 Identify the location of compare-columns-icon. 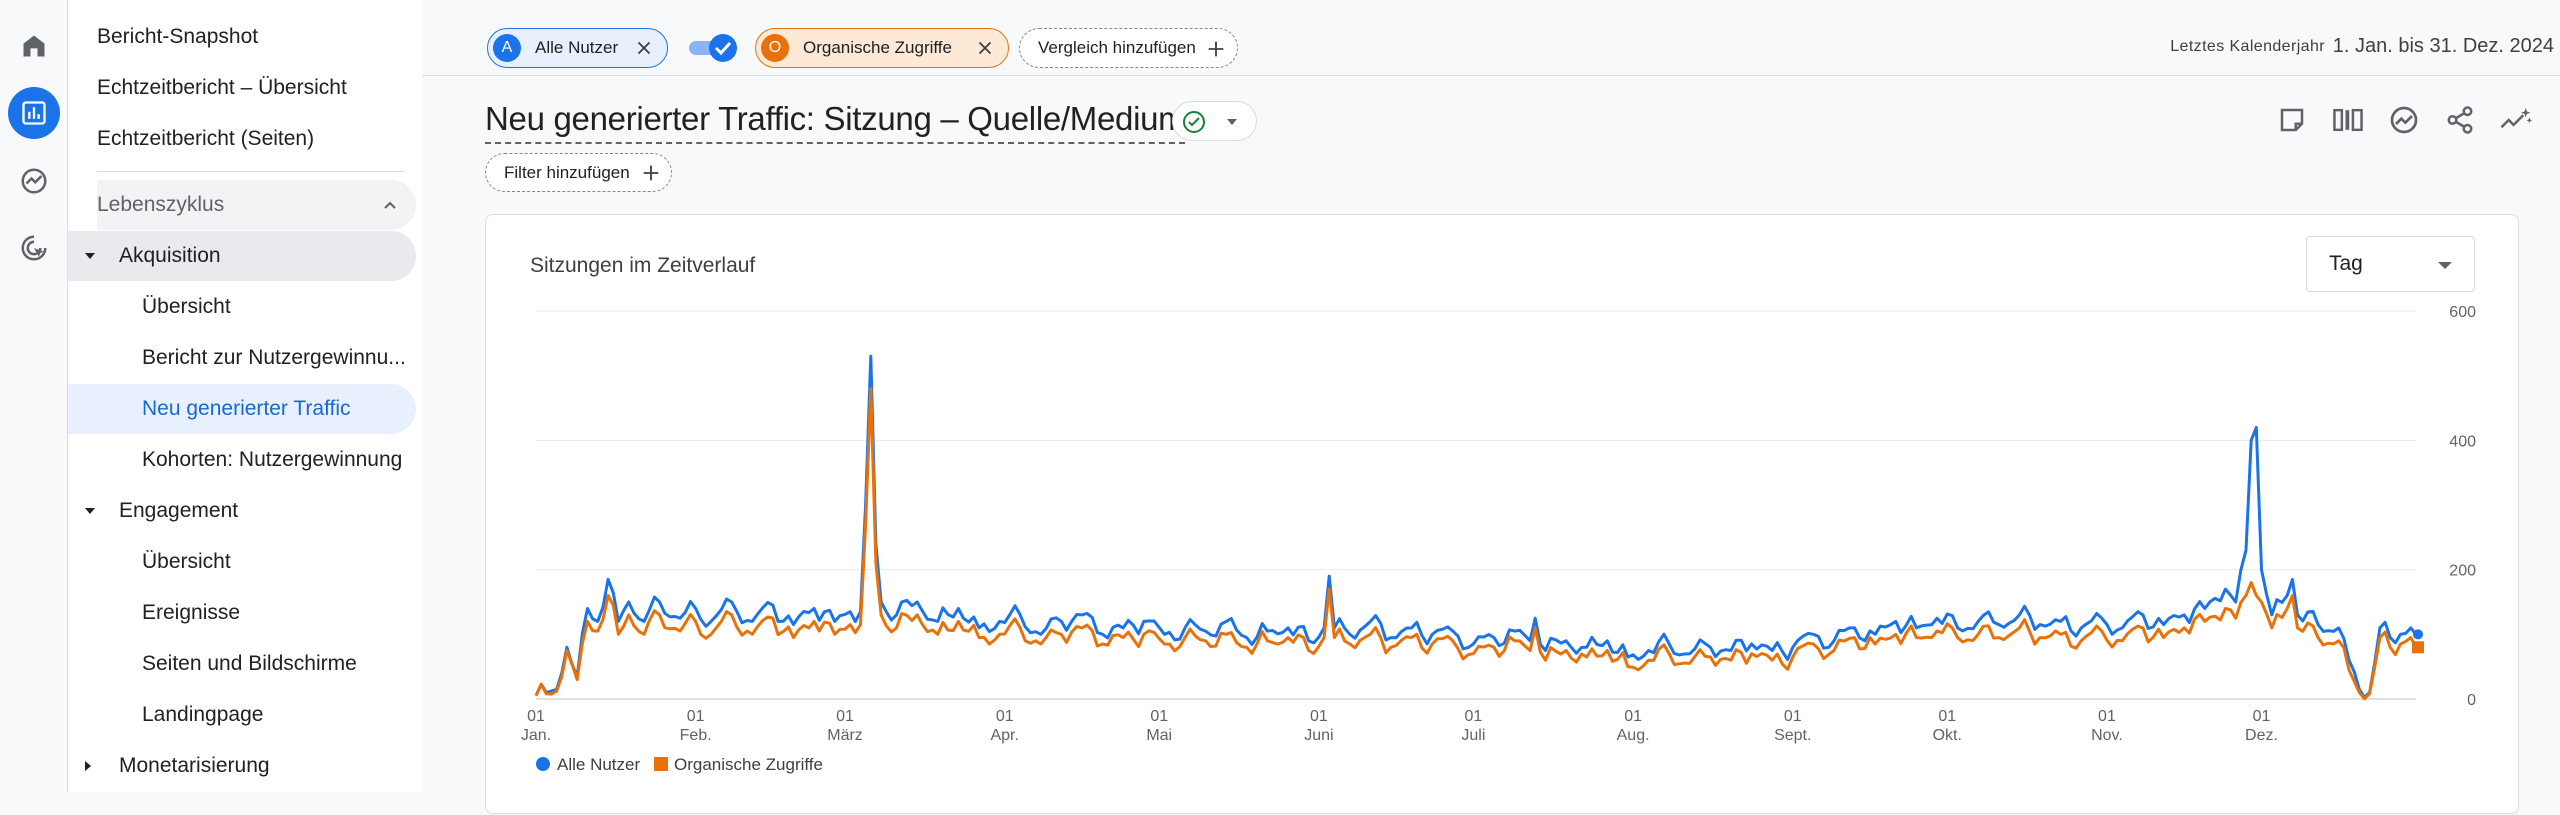
(2348, 120).